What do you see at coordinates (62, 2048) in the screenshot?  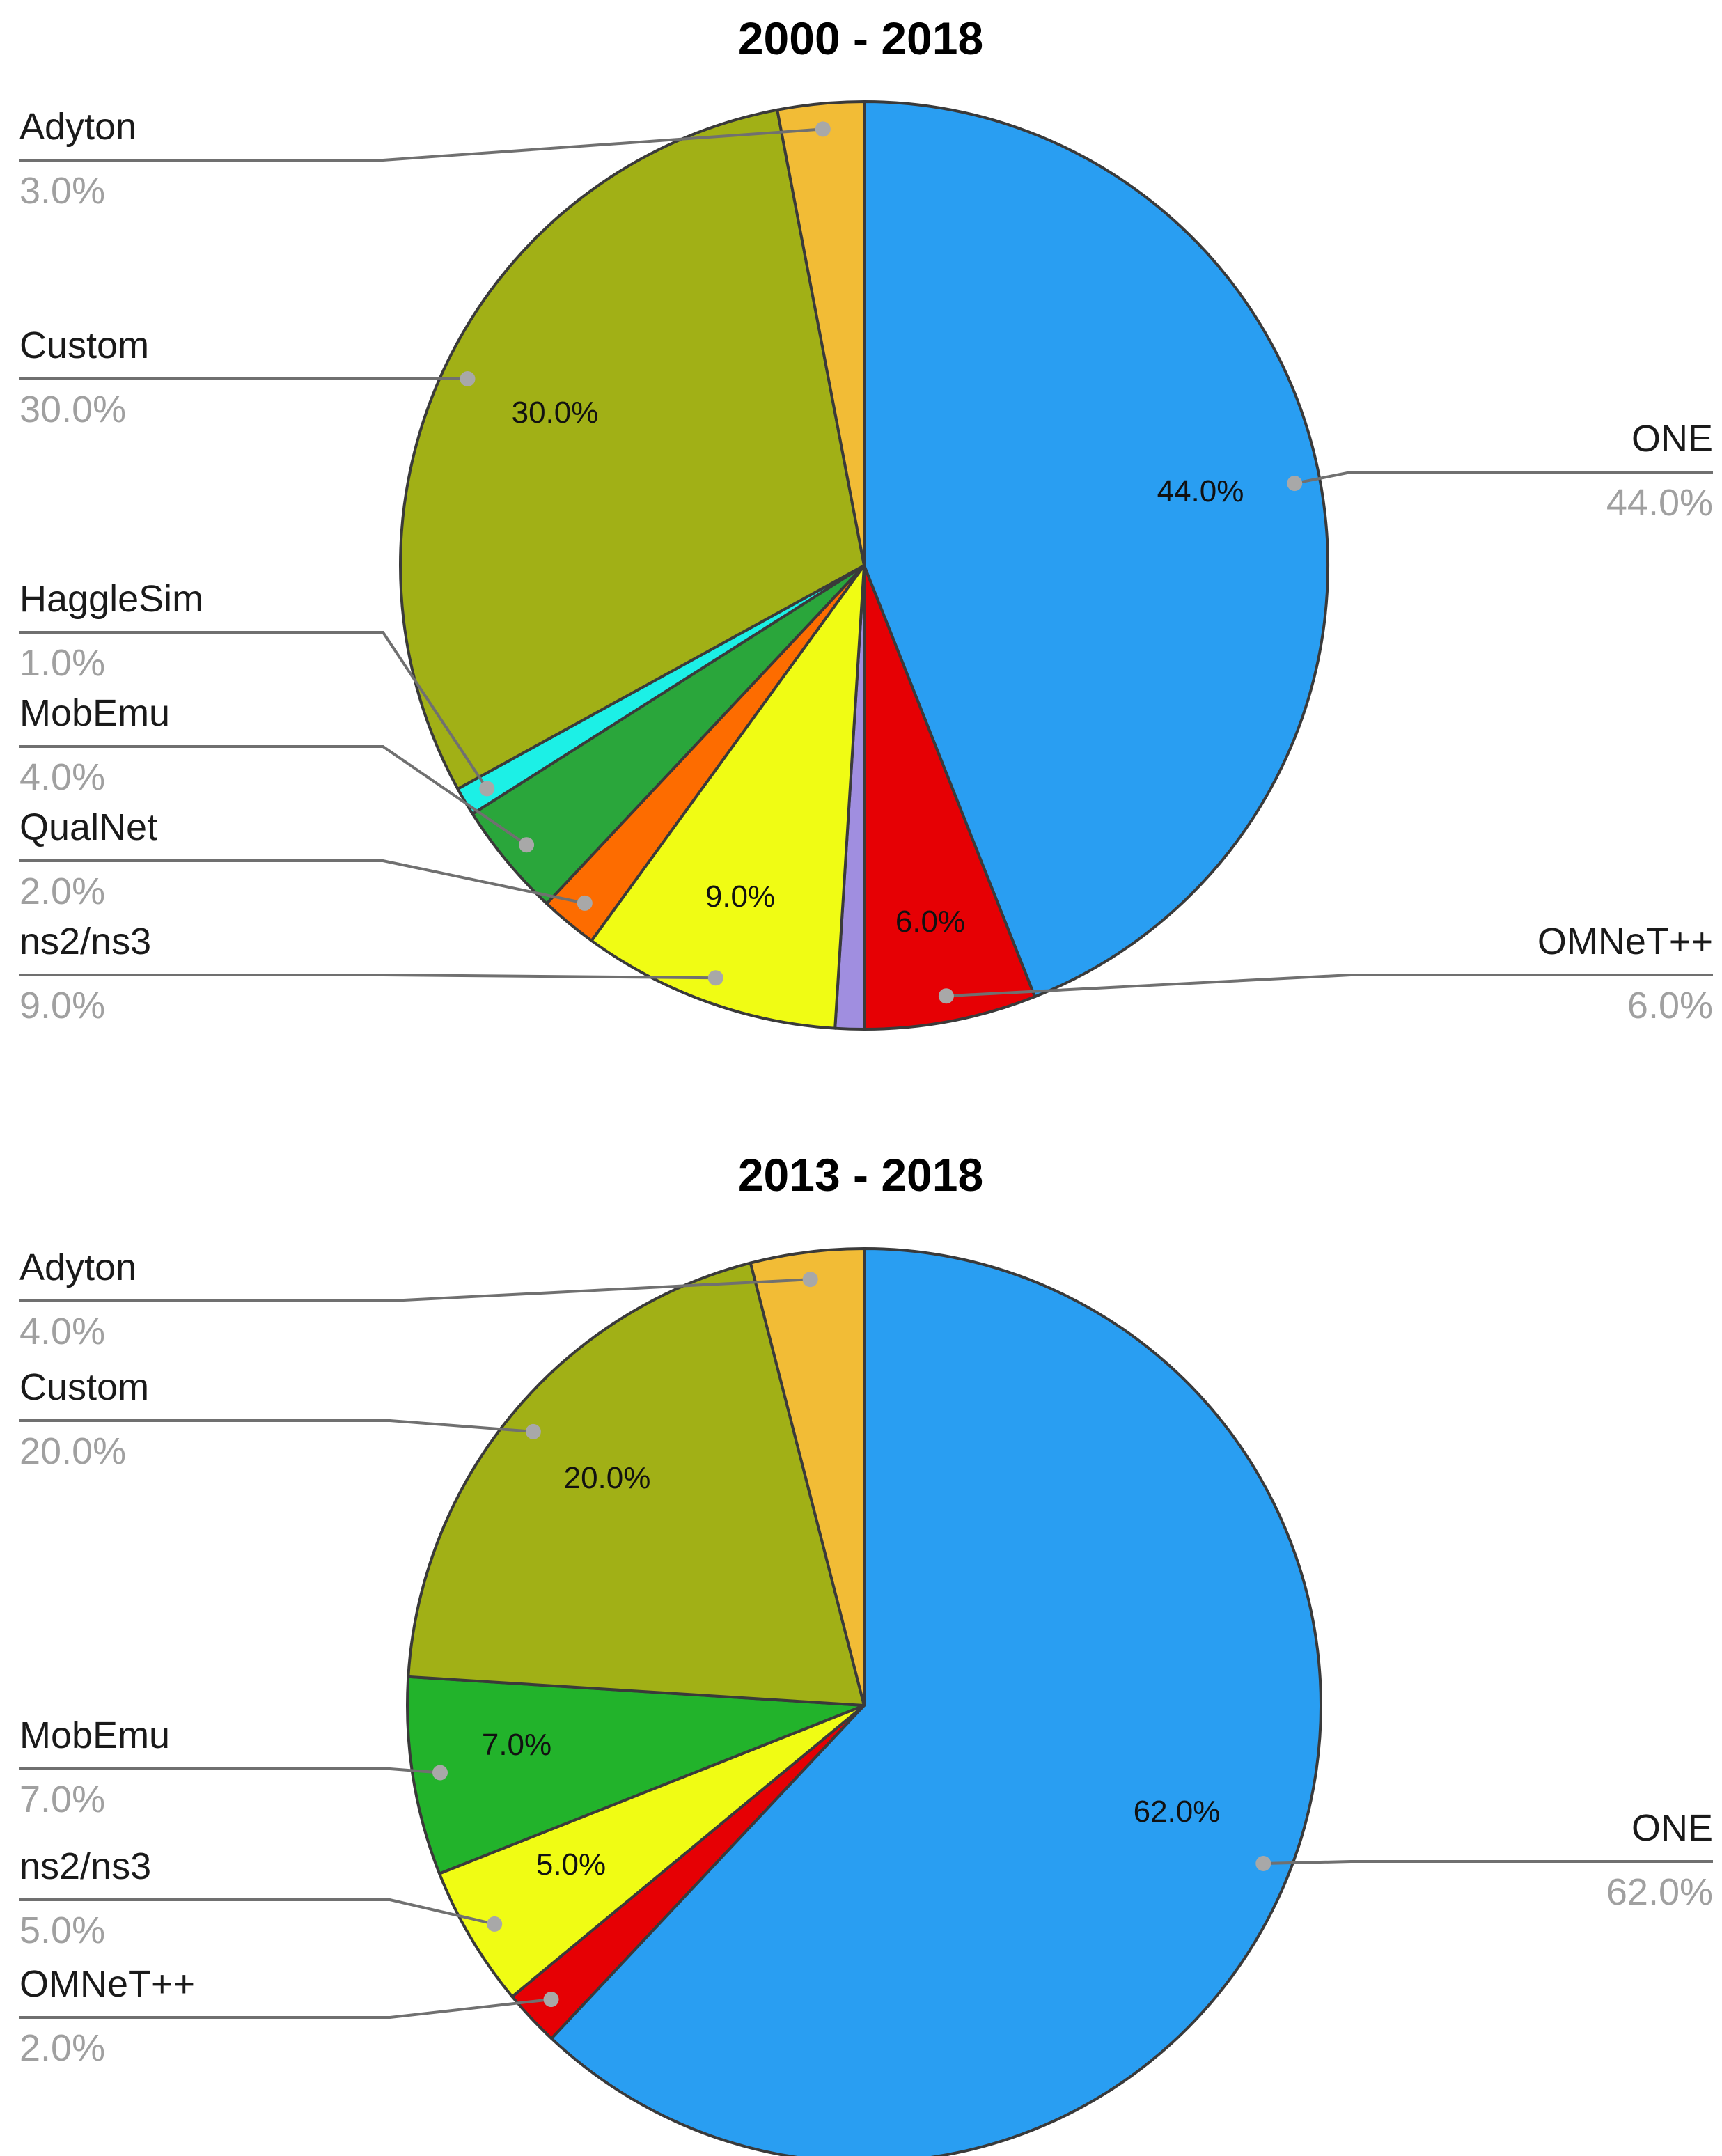 I see `legend-percent-omnet: 2.0%` at bounding box center [62, 2048].